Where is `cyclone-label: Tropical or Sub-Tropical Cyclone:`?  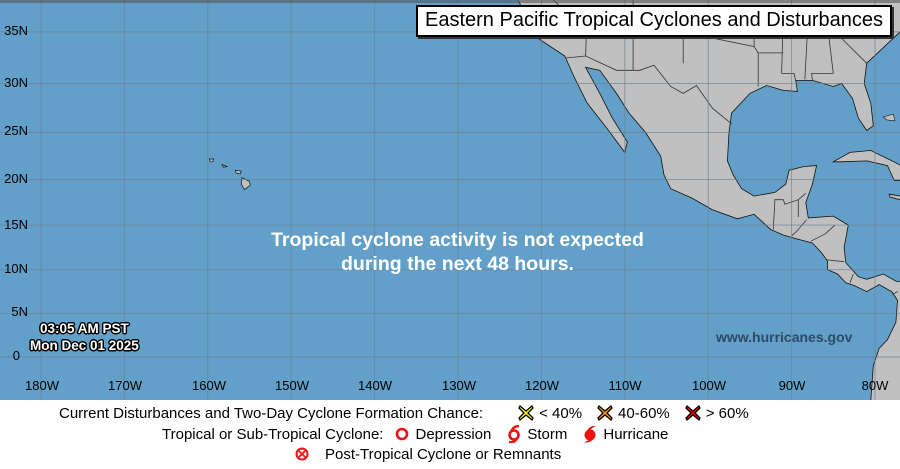
cyclone-label: Tropical or Sub-Tropical Cyclone: is located at coordinates (273, 434).